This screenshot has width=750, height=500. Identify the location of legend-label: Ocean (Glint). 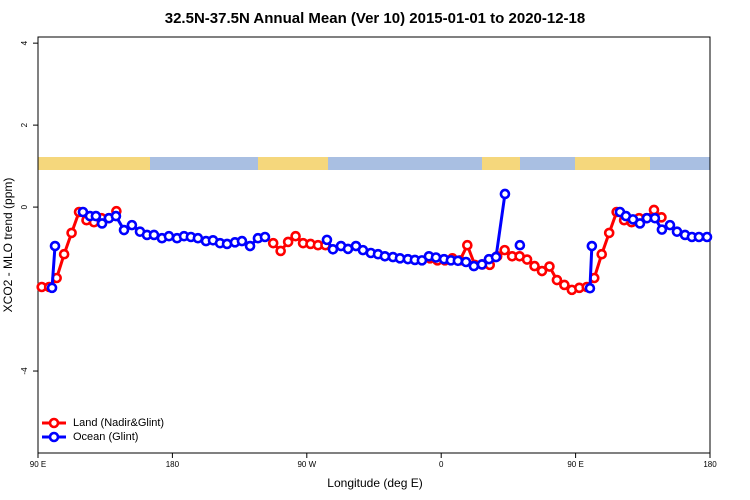
(105, 437).